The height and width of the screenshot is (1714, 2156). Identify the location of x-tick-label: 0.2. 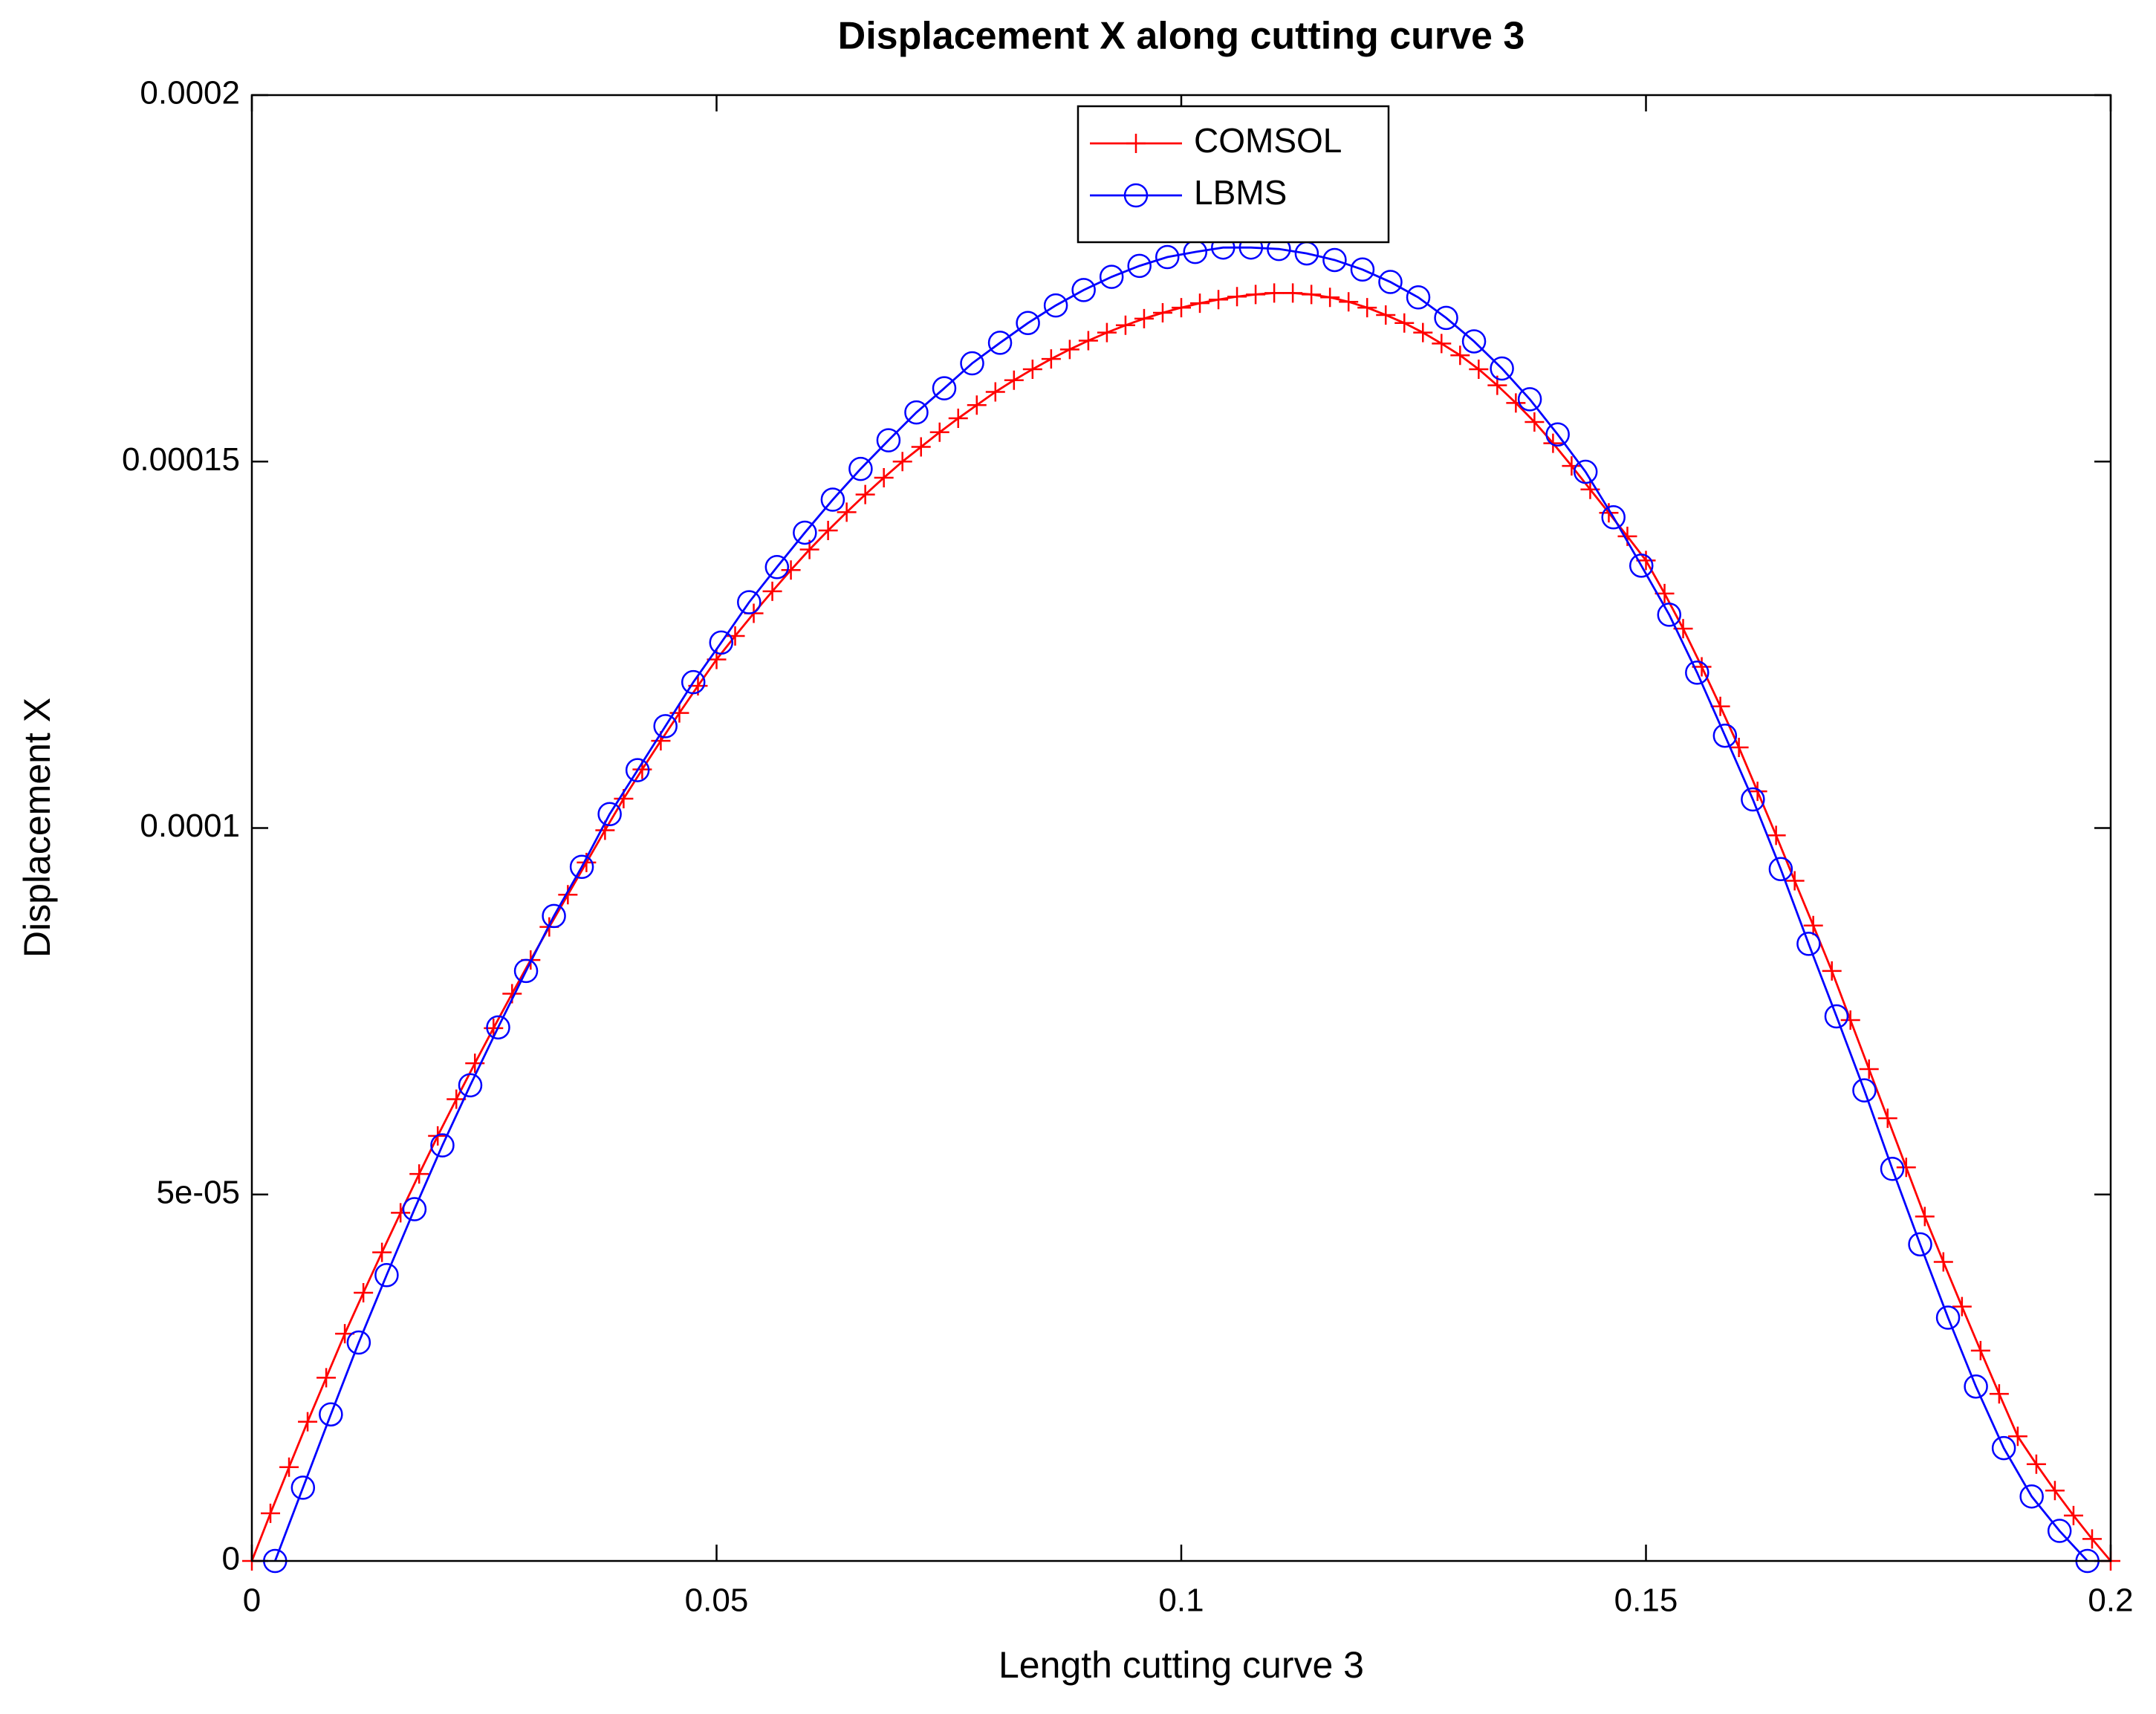
(2110, 1600).